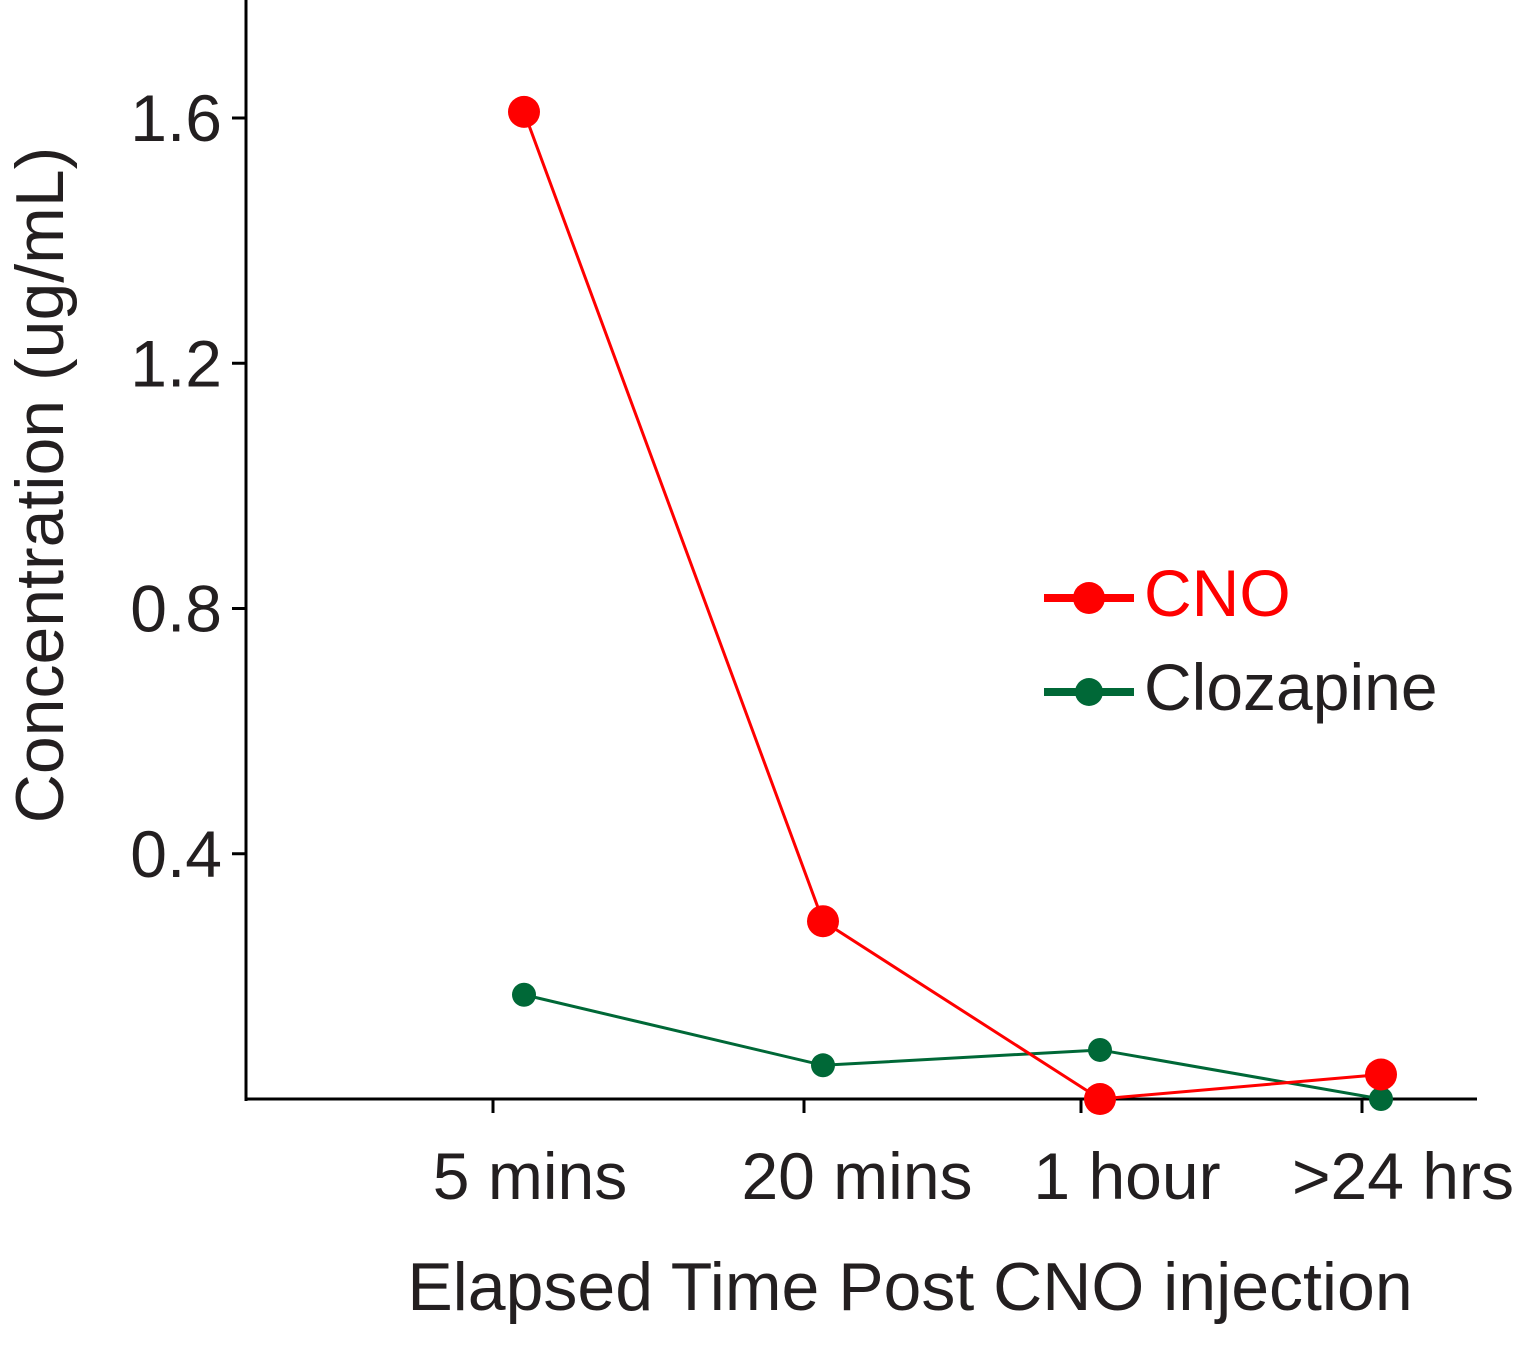 Image resolution: width=1531 pixels, height=1347 pixels. Describe the element at coordinates (176, 609) in the screenshot. I see `y-tick-label: 0.8` at that location.